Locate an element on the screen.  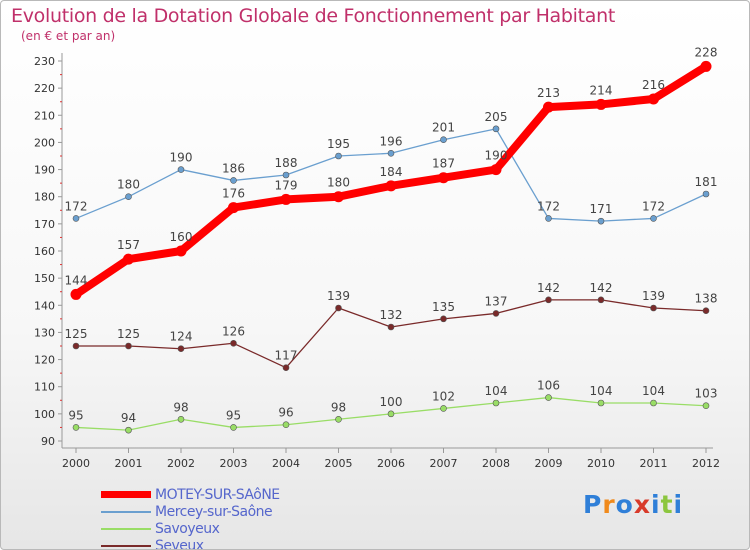
x-tick-label: 2006 is located at coordinates (391, 463).